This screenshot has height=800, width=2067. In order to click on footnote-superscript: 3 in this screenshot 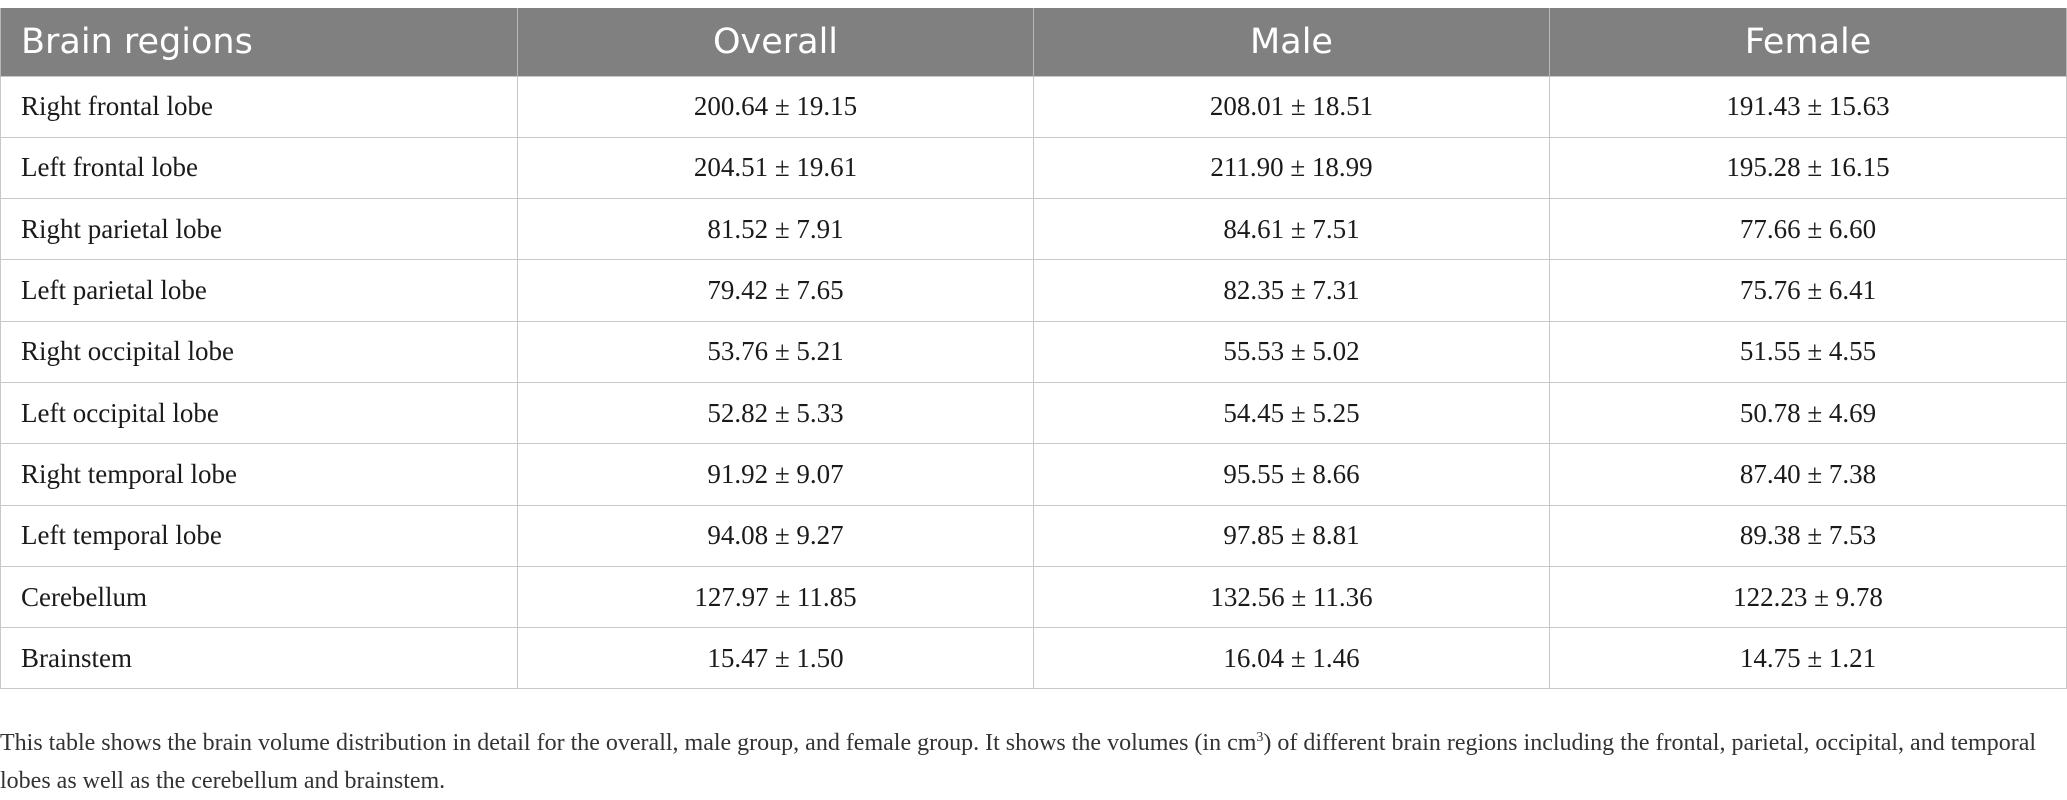, I will do `click(1260, 737)`.